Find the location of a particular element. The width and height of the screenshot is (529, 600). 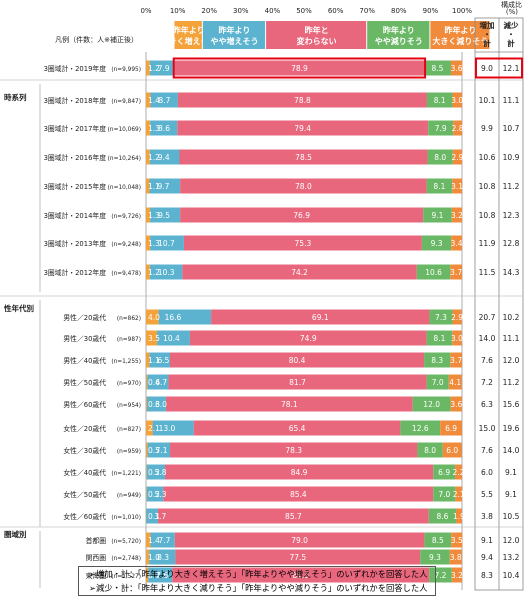

bar-value-label: 1.2 is located at coordinates (154, 68).